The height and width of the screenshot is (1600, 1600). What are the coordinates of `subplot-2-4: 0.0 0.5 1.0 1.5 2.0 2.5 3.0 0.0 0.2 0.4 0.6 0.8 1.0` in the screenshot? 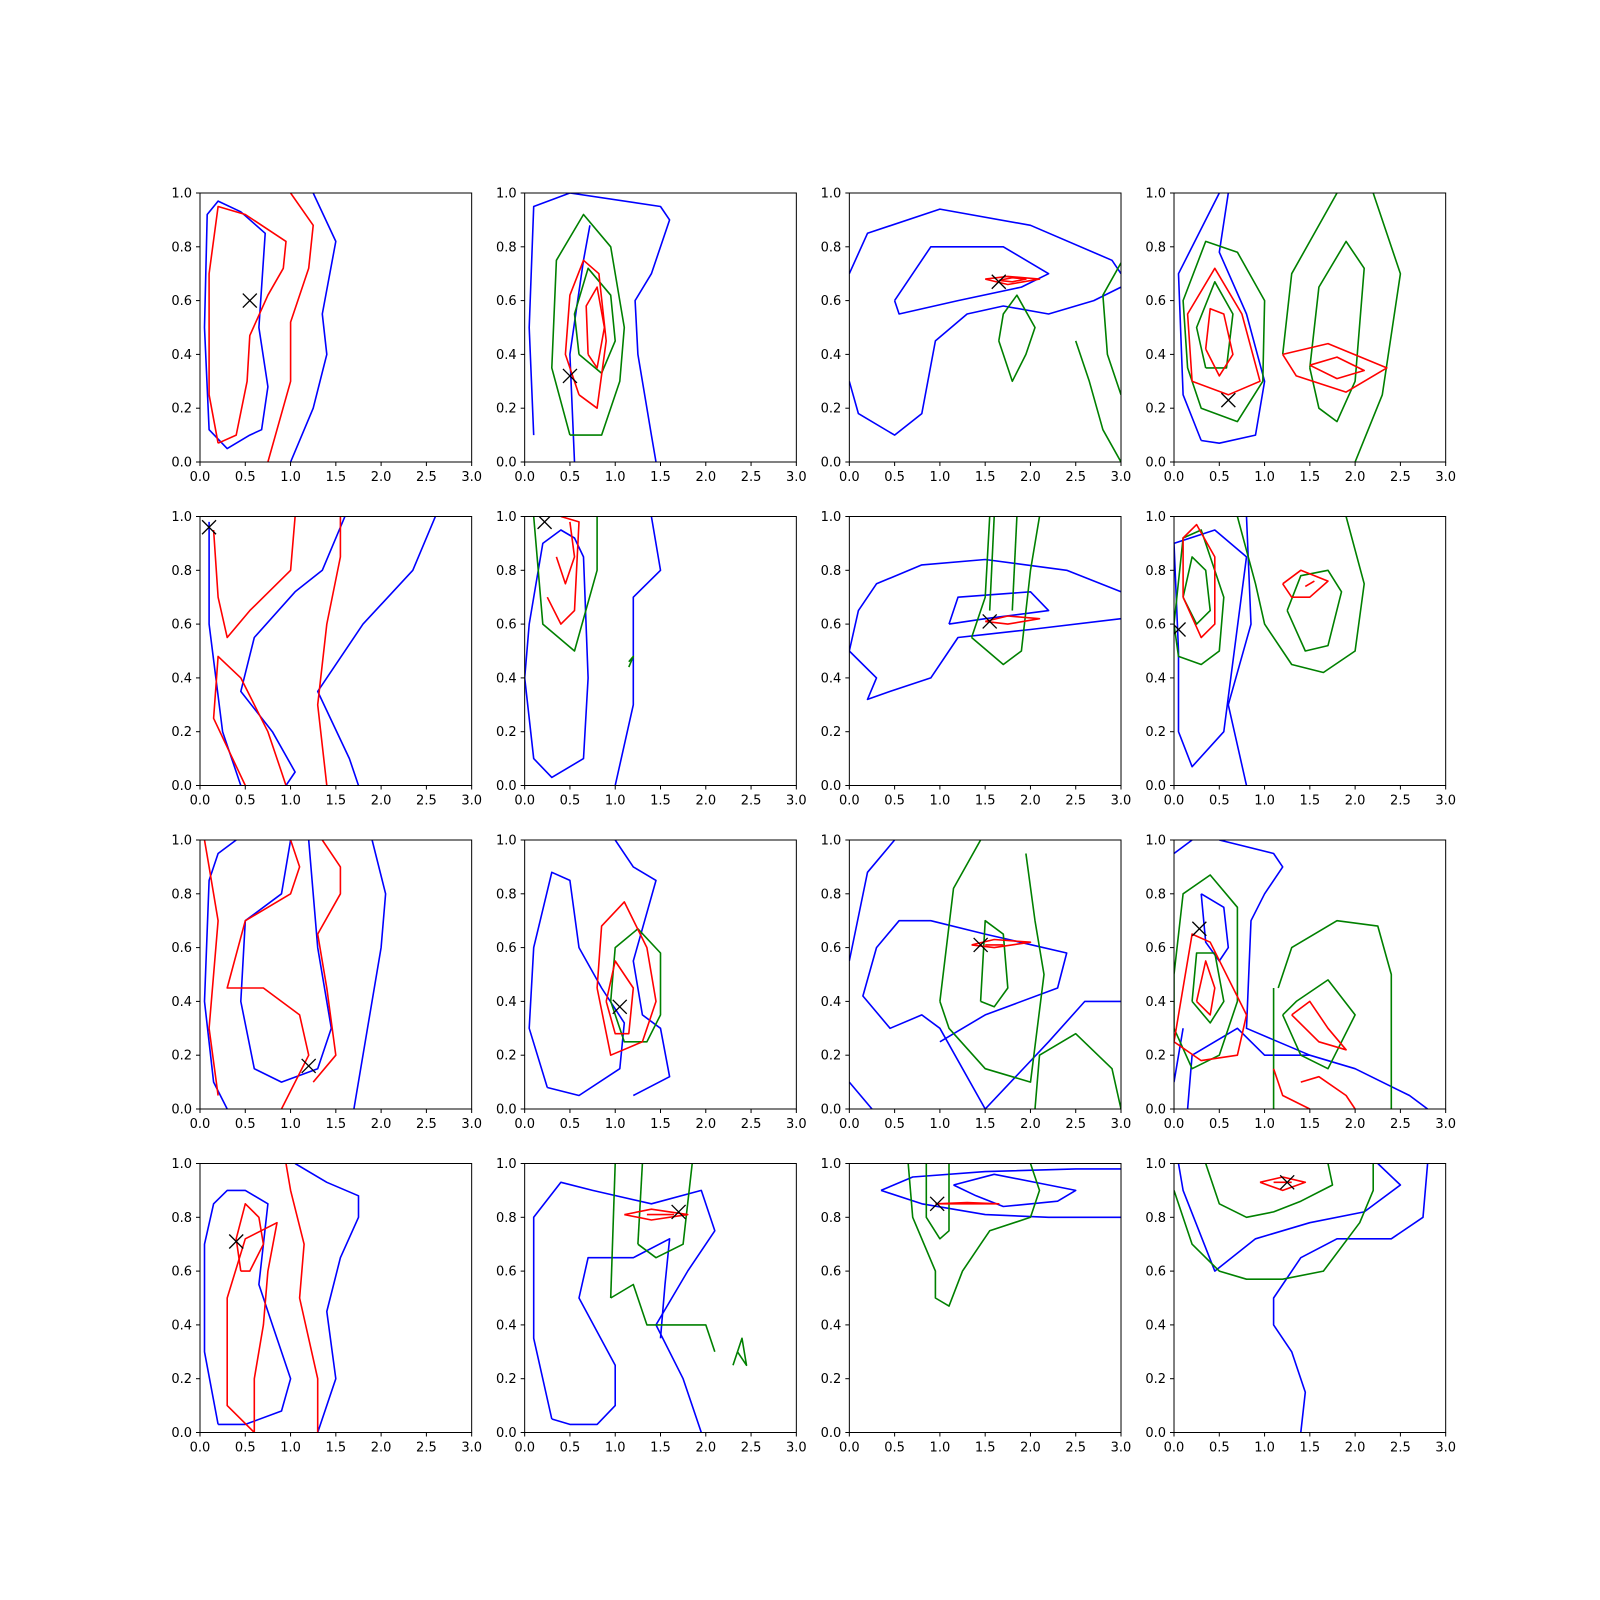 It's located at (1300, 659).